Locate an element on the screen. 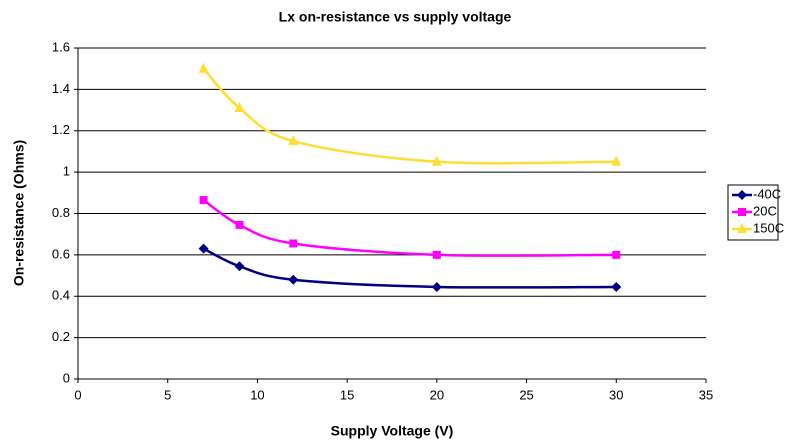 The image size is (806, 446). x-tick-label: 5 is located at coordinates (167, 394).